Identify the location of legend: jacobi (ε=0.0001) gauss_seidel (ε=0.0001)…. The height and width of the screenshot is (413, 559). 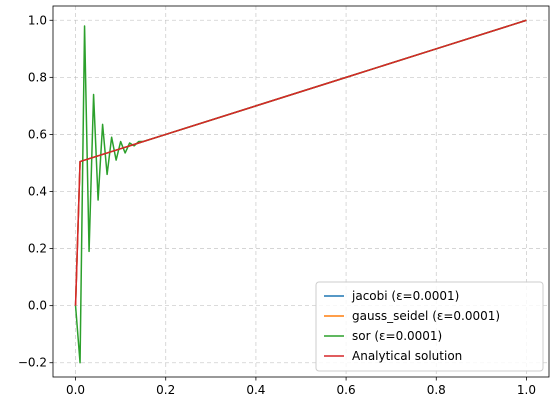
(429, 326).